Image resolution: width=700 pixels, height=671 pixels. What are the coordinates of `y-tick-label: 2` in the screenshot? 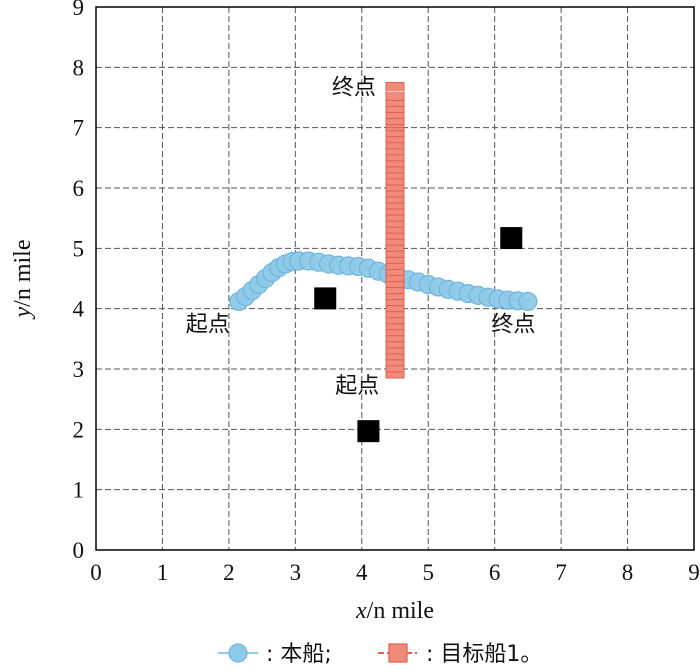 It's located at (79, 429).